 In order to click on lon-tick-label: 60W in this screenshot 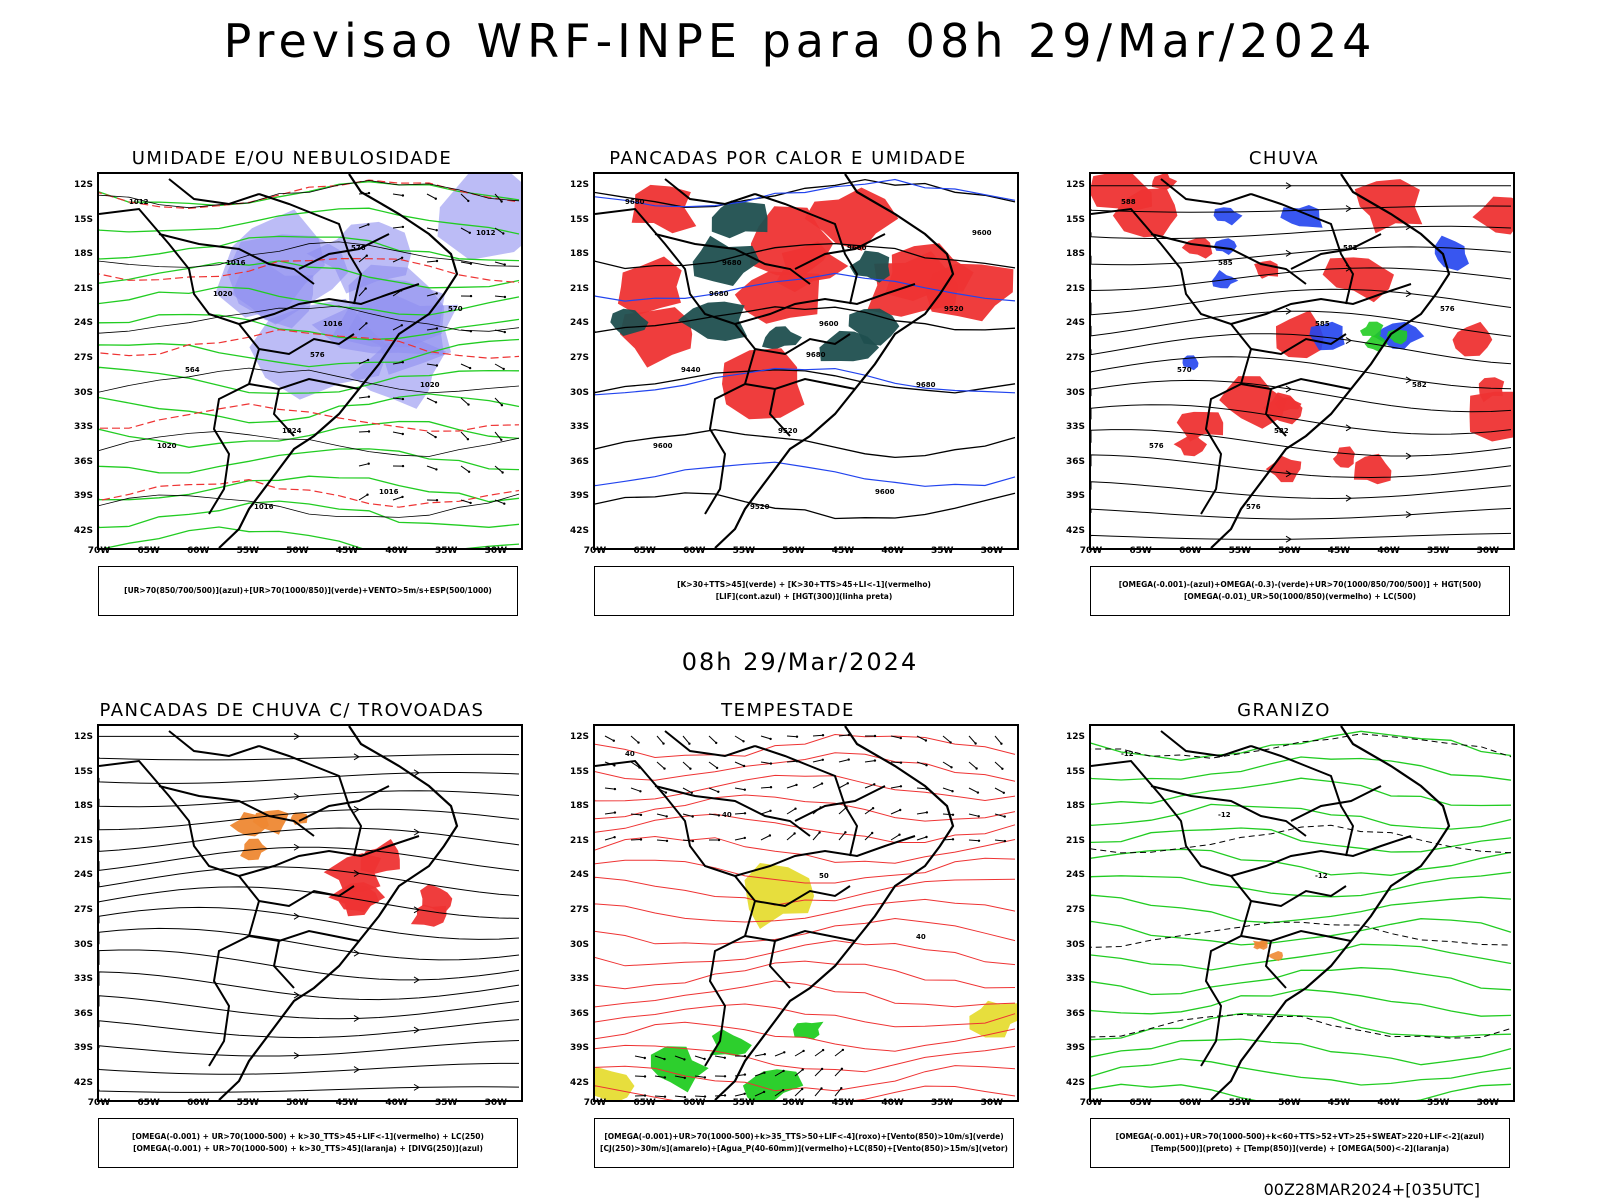, I will do `click(198, 1103)`.